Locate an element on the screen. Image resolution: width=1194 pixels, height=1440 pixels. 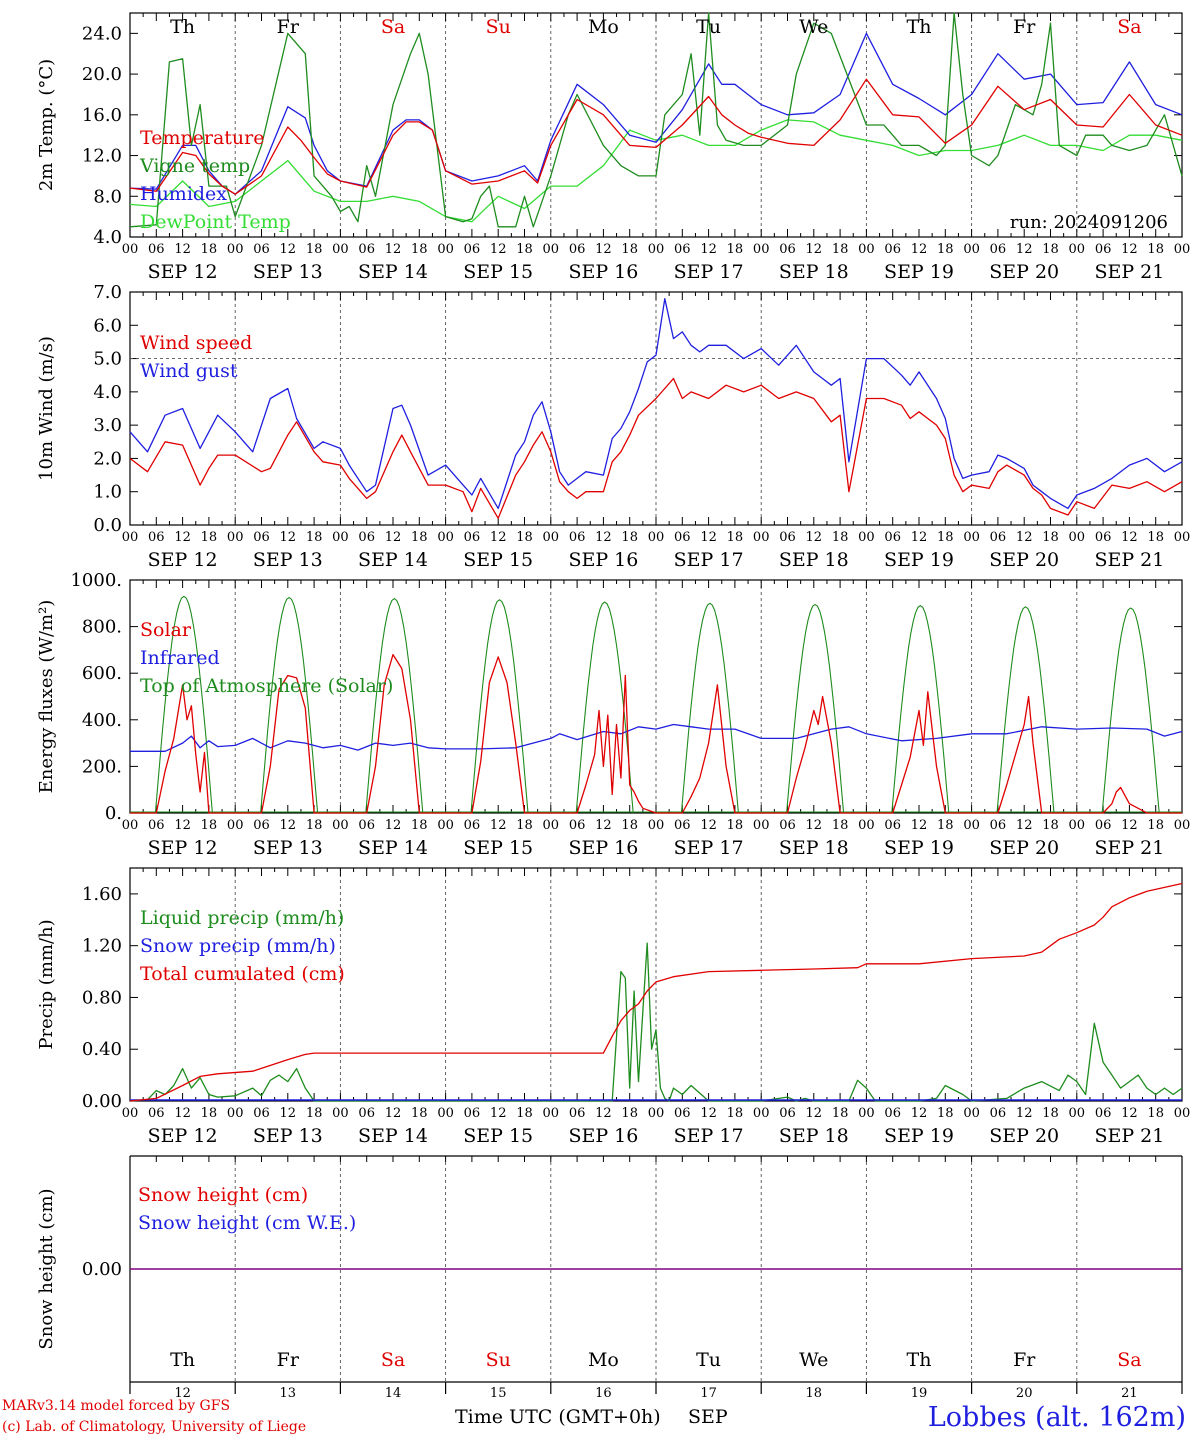
panel-4-ytick-label: 0.00 is located at coordinates (102, 1101).